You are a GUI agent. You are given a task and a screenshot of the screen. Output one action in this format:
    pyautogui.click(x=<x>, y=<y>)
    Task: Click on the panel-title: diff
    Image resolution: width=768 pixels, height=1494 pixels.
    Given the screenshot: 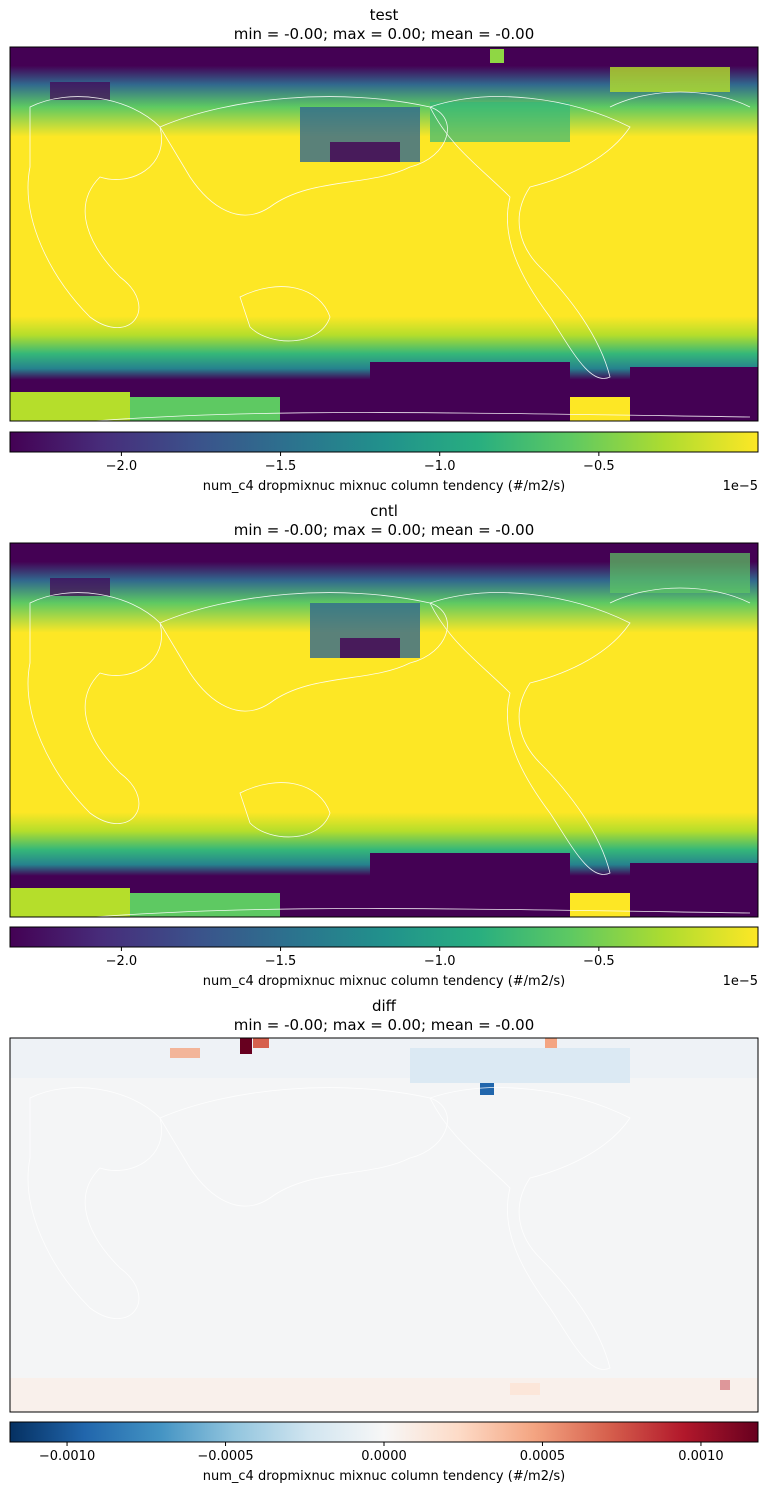 What is the action you would take?
    pyautogui.click(x=384, y=1006)
    